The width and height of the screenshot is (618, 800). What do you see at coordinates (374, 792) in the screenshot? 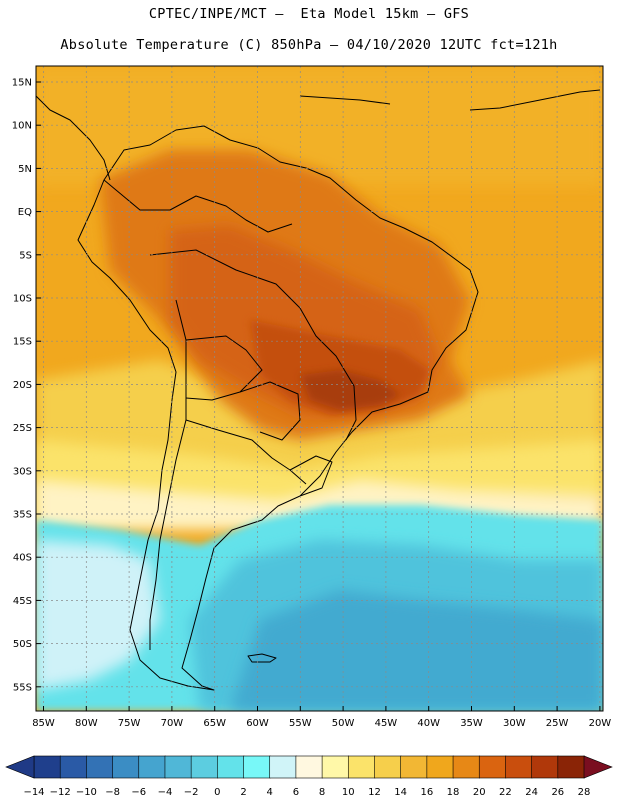
I see `colorbar-label: 12` at bounding box center [374, 792].